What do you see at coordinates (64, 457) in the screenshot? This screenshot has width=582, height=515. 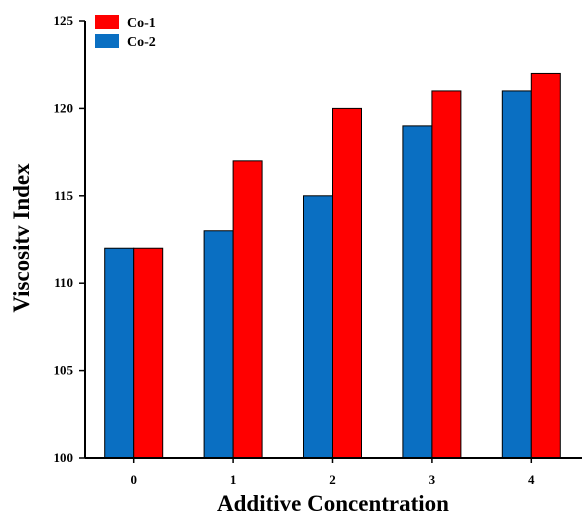 I see `y-tick-label: 100` at bounding box center [64, 457].